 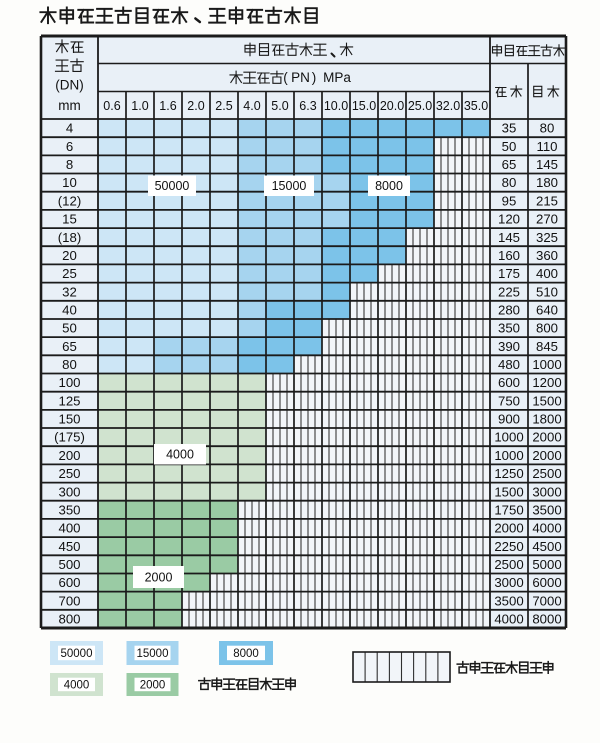 What do you see at coordinates (476, 106) in the screenshot?
I see `svg-text: 35.0` at bounding box center [476, 106].